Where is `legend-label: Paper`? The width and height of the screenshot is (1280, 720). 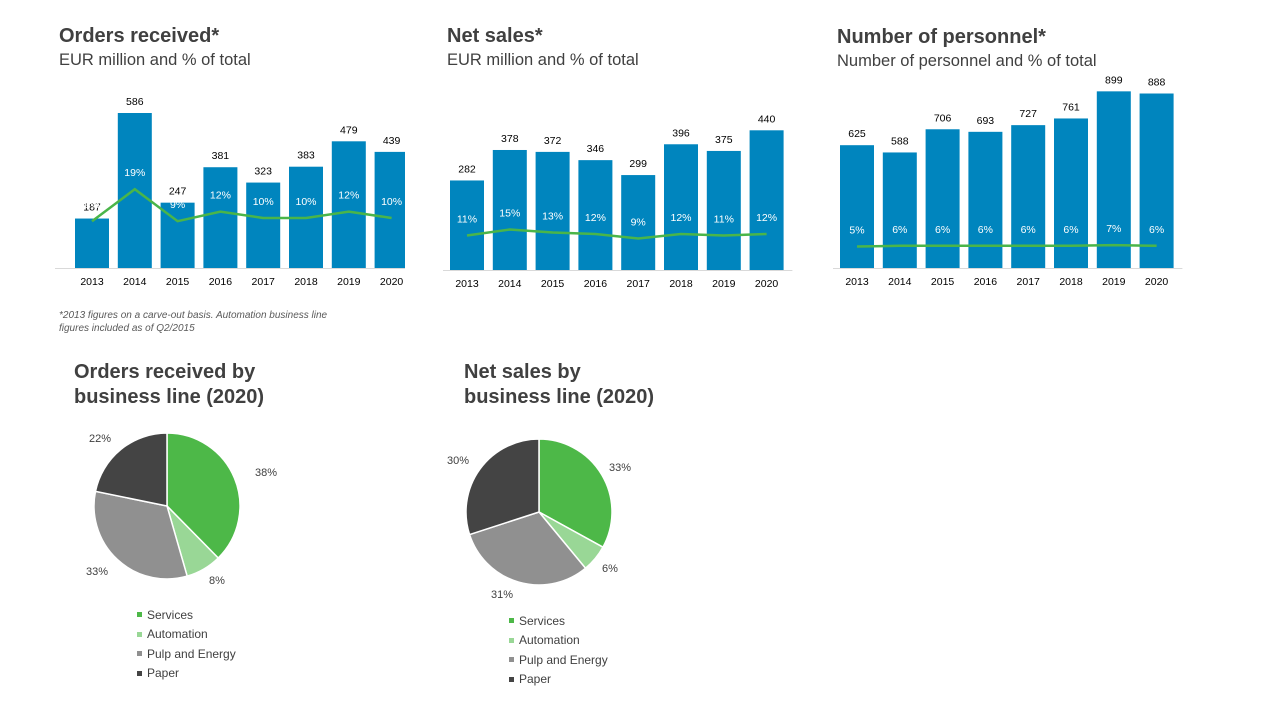
legend-label: Paper is located at coordinates (535, 679).